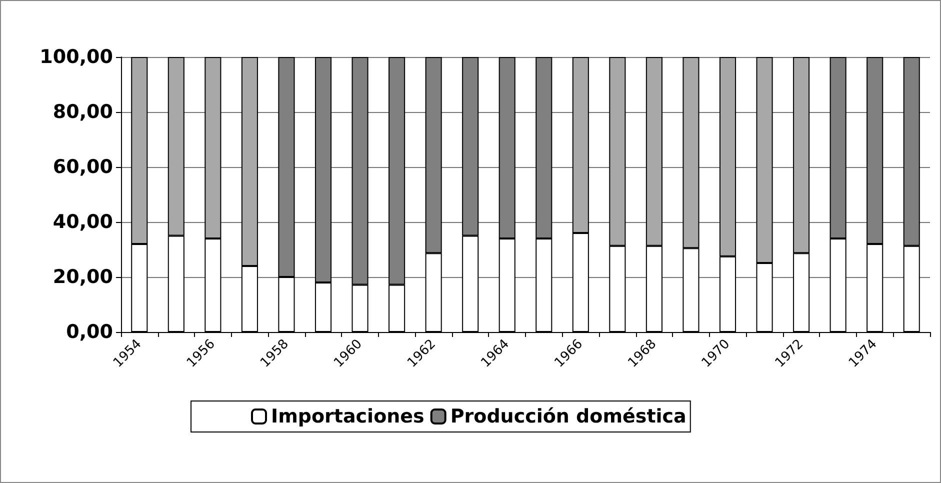 The image size is (941, 483). Describe the element at coordinates (89, 332) in the screenshot. I see `y-tick-label: 0,00` at that location.